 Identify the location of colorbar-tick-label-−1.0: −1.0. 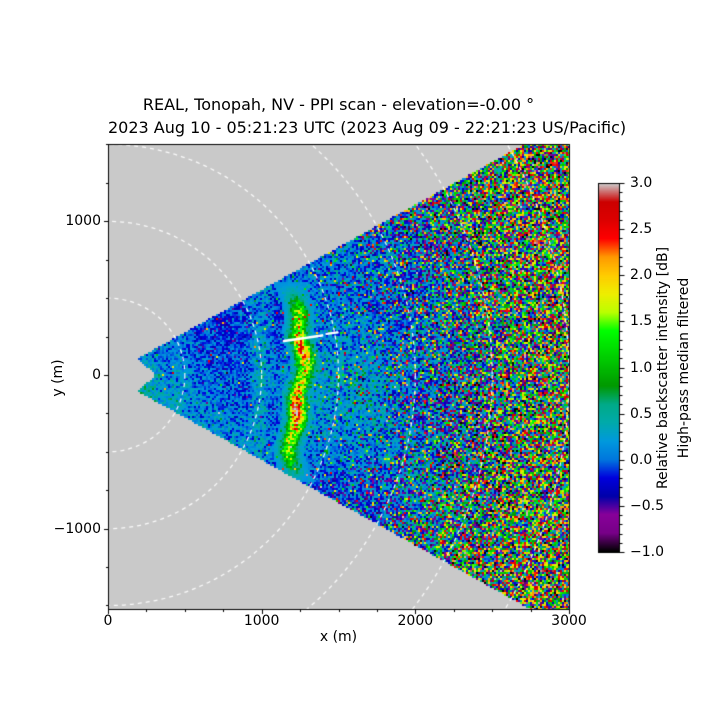
(647, 552).